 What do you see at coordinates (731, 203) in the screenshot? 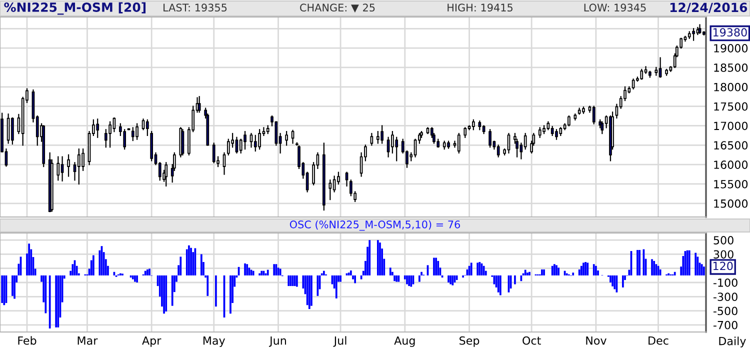
I see `y-tick-label: 15000` at bounding box center [731, 203].